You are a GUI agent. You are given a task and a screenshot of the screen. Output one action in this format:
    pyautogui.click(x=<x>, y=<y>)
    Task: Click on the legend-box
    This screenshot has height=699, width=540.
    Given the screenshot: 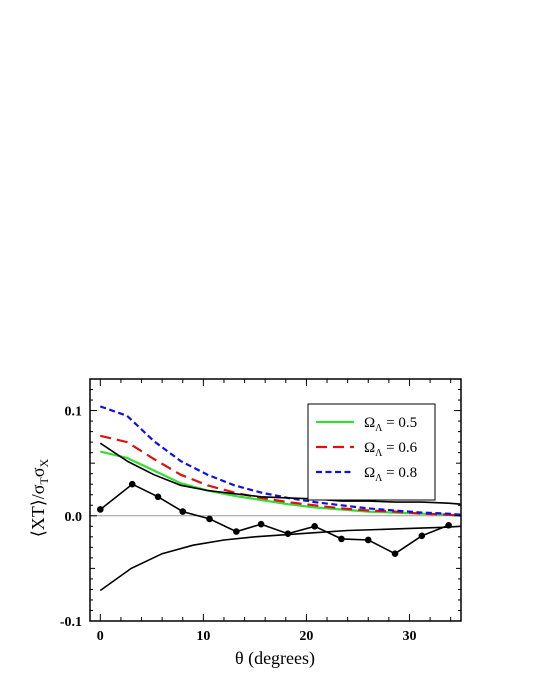 What is the action you would take?
    pyautogui.click(x=371, y=452)
    